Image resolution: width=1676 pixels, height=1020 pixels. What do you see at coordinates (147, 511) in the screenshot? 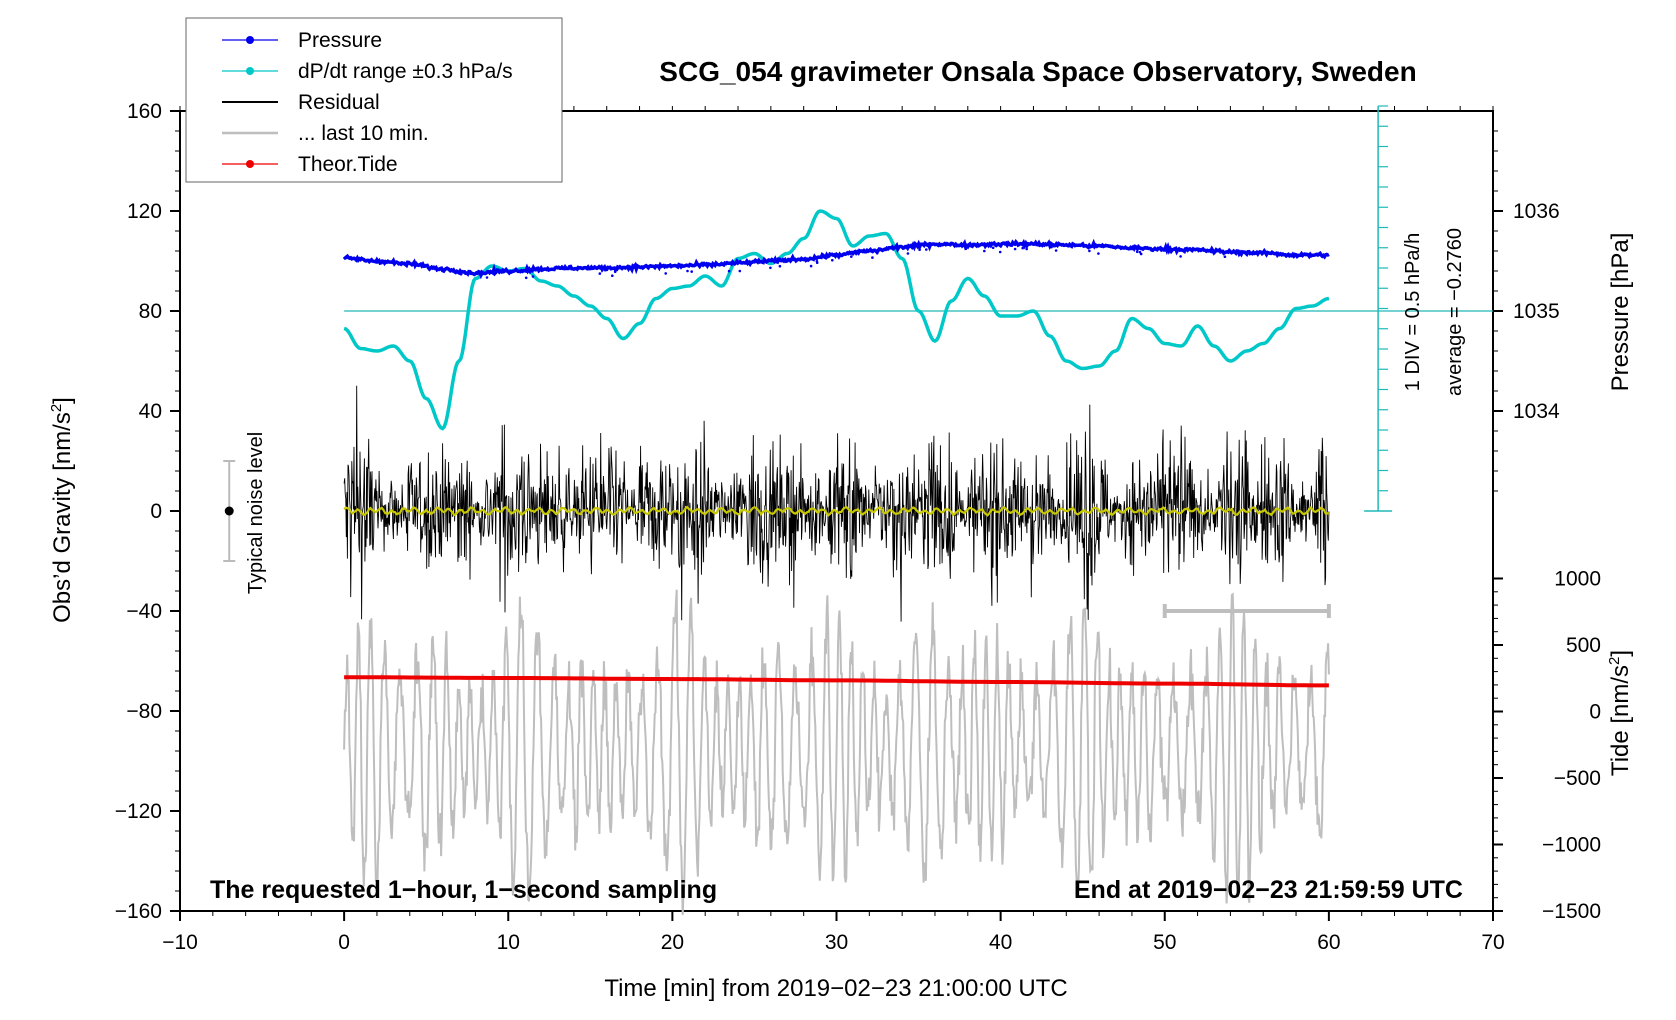
I see `left-axis: 160 120 80 40 0 −40 −80 −120 −160` at bounding box center [147, 511].